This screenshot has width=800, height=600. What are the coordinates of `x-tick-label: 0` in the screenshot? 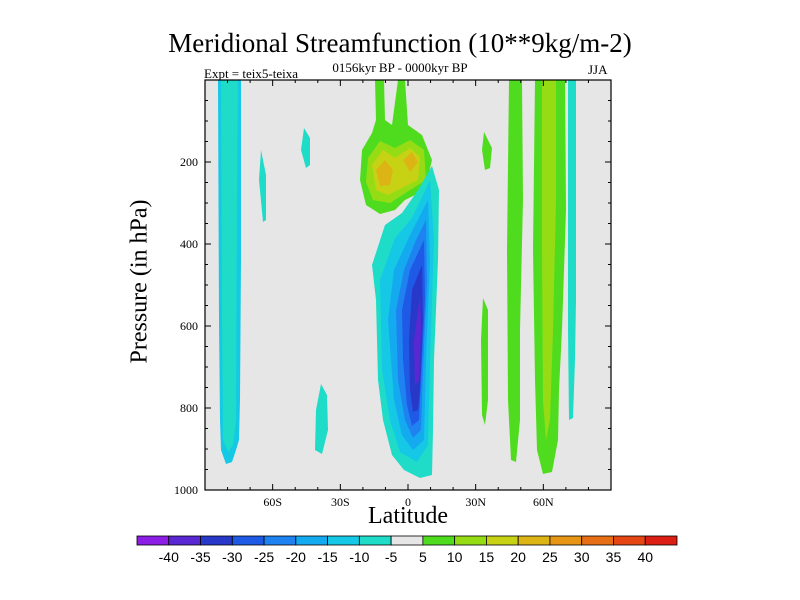 It's located at (408, 502).